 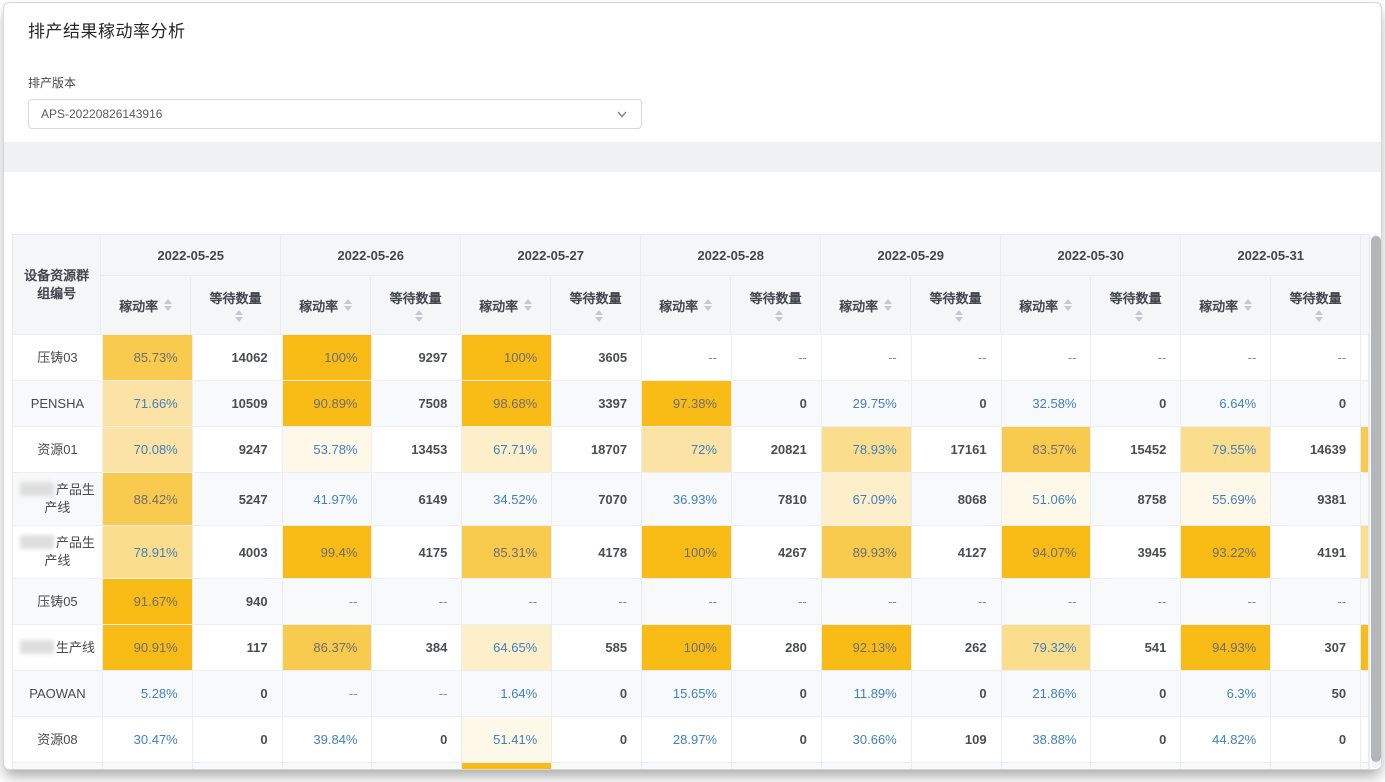 What do you see at coordinates (327, 739) in the screenshot?
I see `rate-cell: 39.84%` at bounding box center [327, 739].